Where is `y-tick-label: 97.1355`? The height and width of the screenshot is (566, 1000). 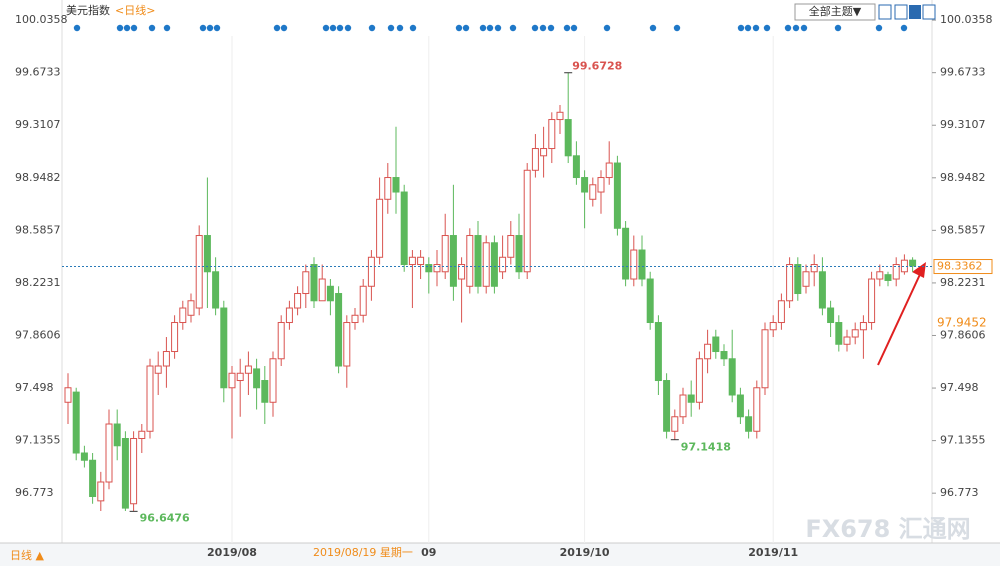
y-tick-label: 97.1355 is located at coordinates (38, 440).